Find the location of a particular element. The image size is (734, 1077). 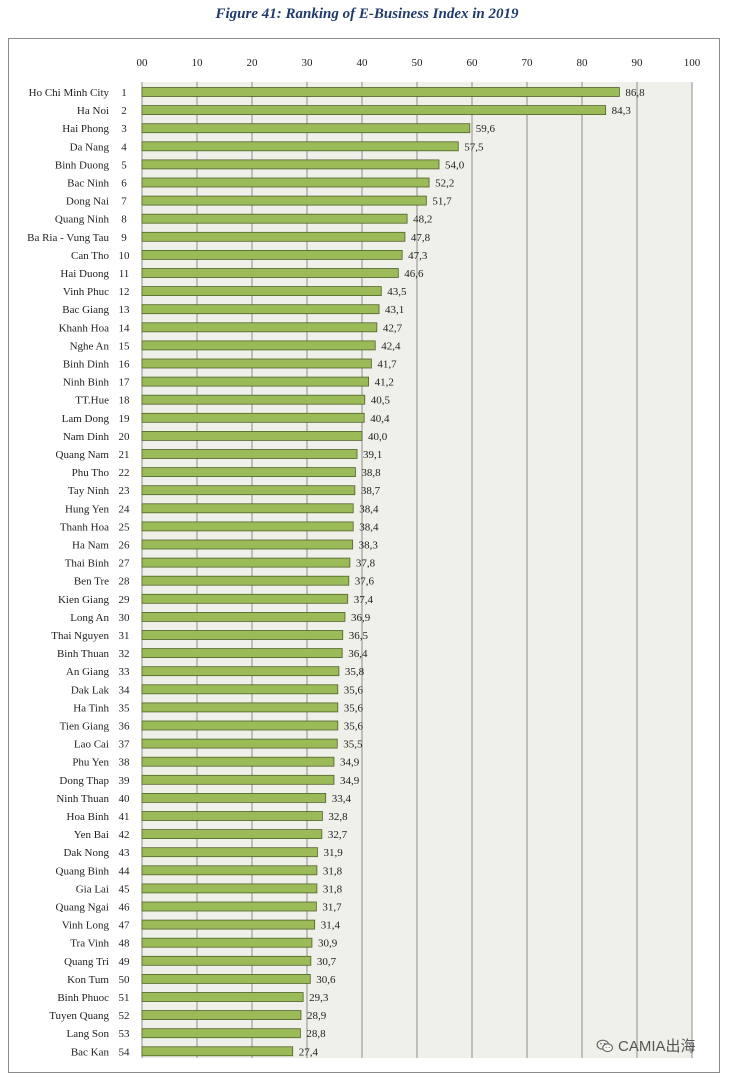

data-label: 31,8 is located at coordinates (333, 871).